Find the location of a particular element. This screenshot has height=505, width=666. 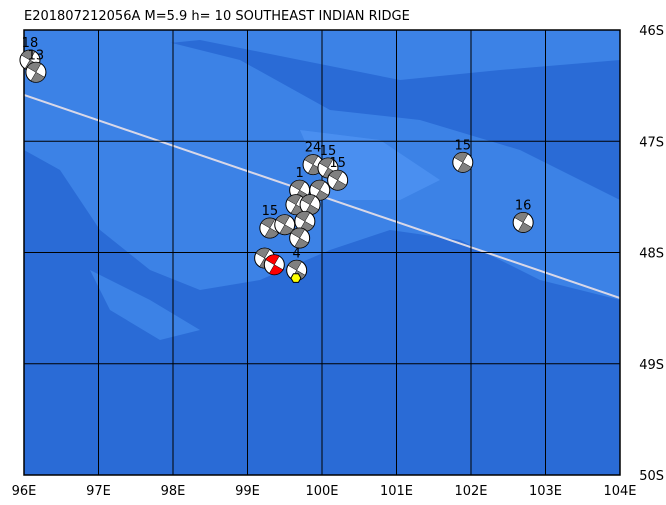

focal-mechanism: 13 is located at coordinates (36, 65).